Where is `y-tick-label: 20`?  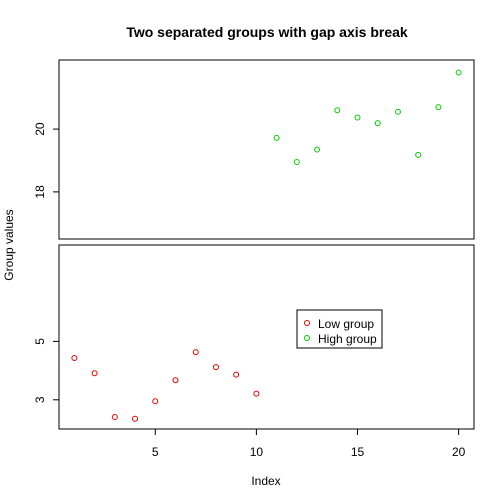
y-tick-label: 20 is located at coordinates (40, 129).